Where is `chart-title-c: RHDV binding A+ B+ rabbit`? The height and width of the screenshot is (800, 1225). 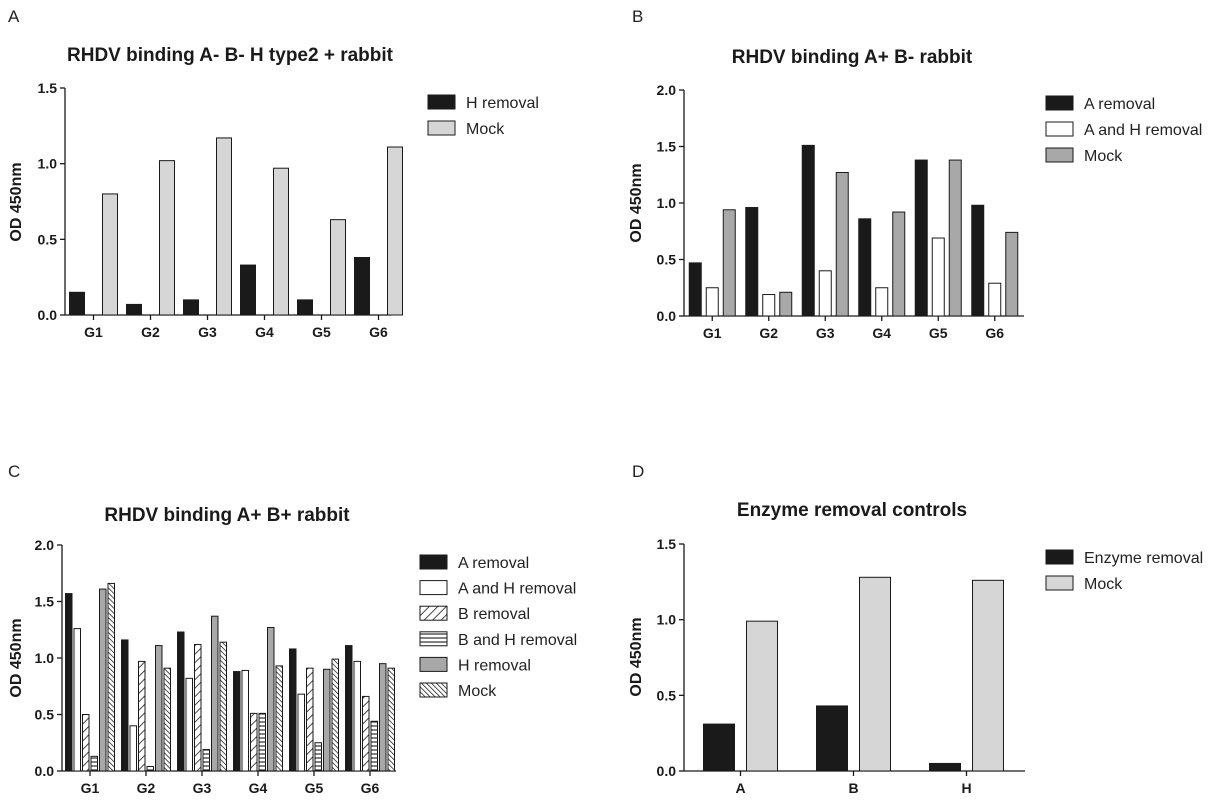
chart-title-c: RHDV binding A+ B+ rabbit is located at coordinates (227, 515).